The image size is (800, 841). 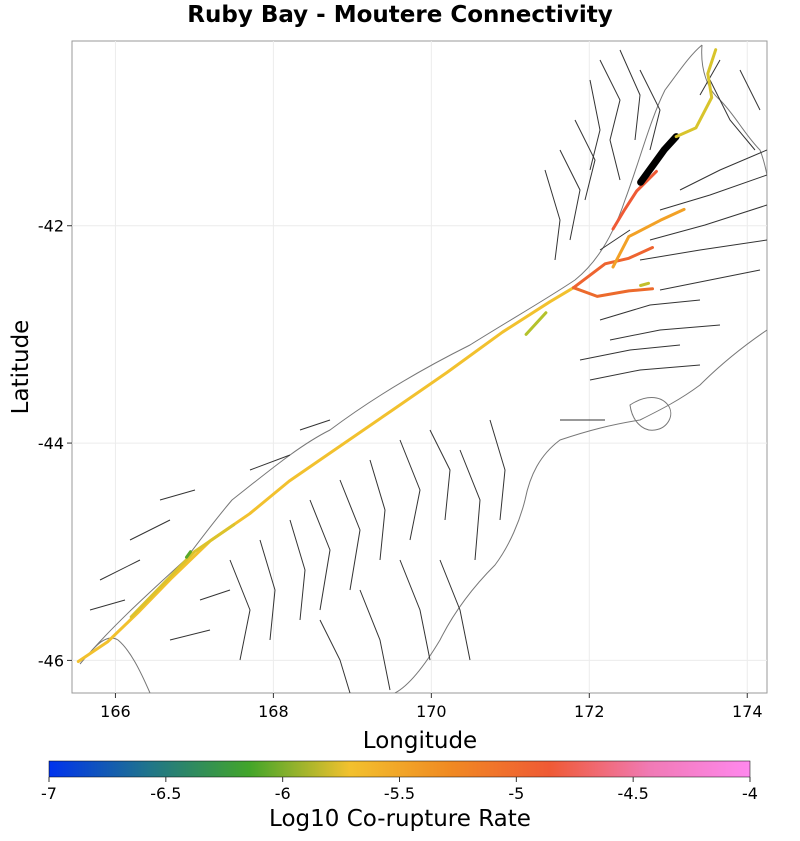 What do you see at coordinates (516, 793) in the screenshot?
I see `colorbar-tick-label: -5` at bounding box center [516, 793].